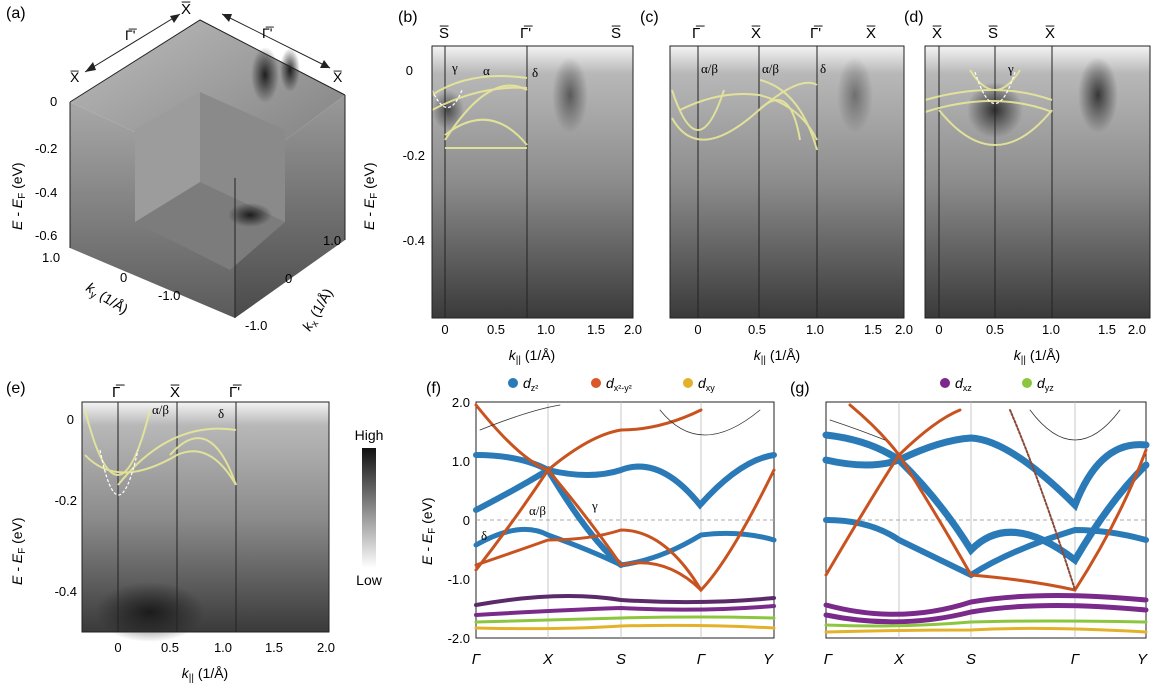 Image resolution: width=1164 pixels, height=694 pixels. Describe the element at coordinates (914, 17) in the screenshot. I see `panel-d-letter: (d)` at that location.